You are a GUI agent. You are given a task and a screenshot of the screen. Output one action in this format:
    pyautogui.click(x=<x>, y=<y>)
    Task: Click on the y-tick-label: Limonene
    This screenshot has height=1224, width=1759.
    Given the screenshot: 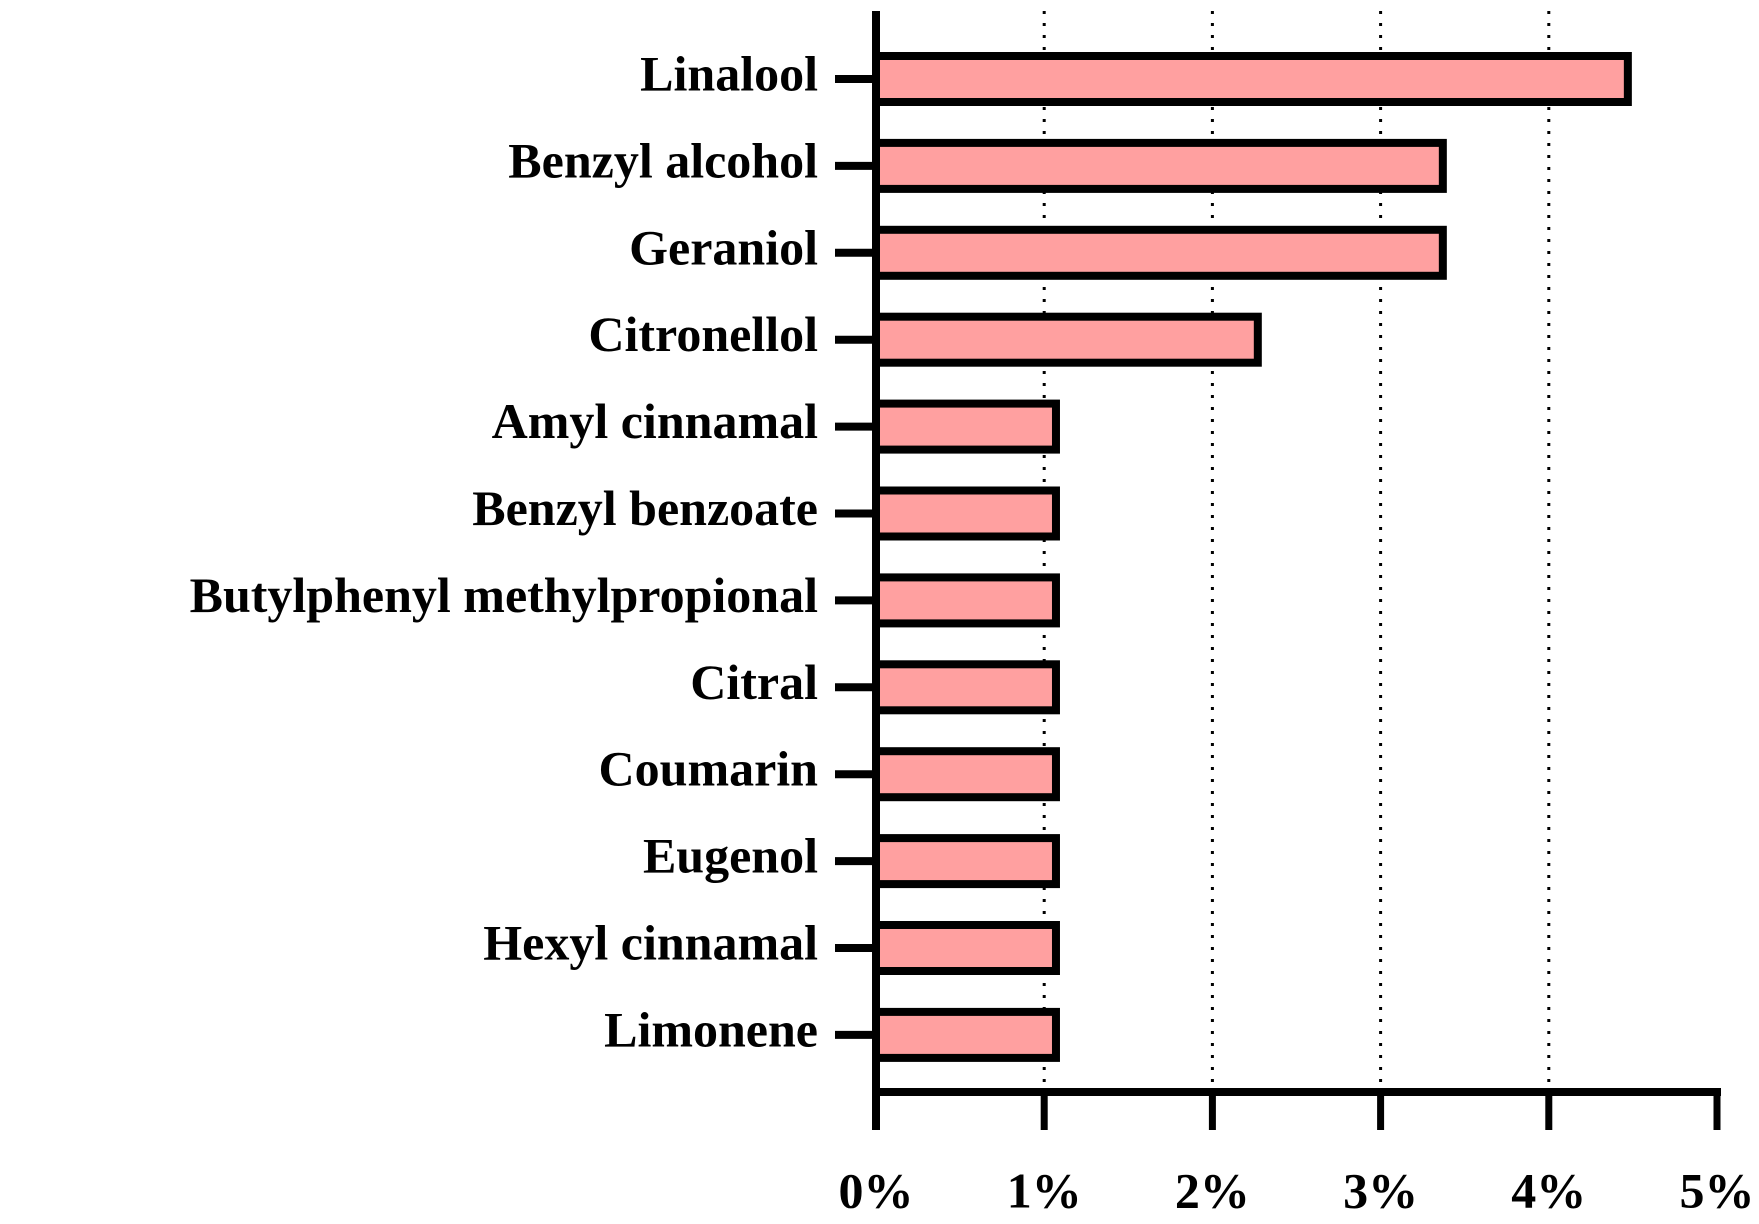 What is the action you would take?
    pyautogui.click(x=711, y=1029)
    